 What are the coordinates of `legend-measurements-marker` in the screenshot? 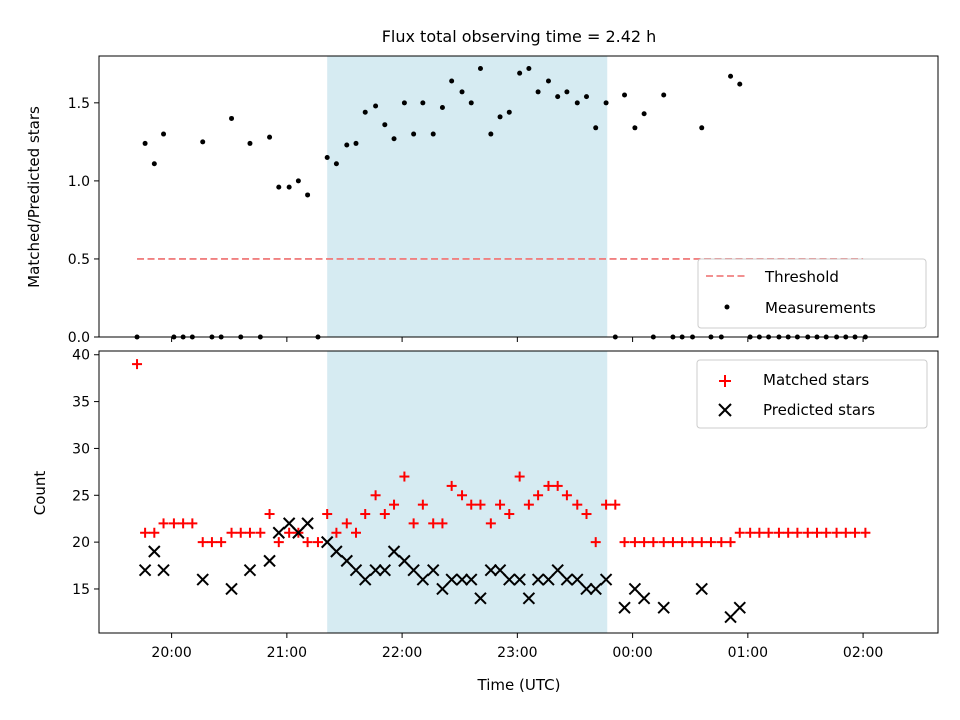 It's located at (727, 307).